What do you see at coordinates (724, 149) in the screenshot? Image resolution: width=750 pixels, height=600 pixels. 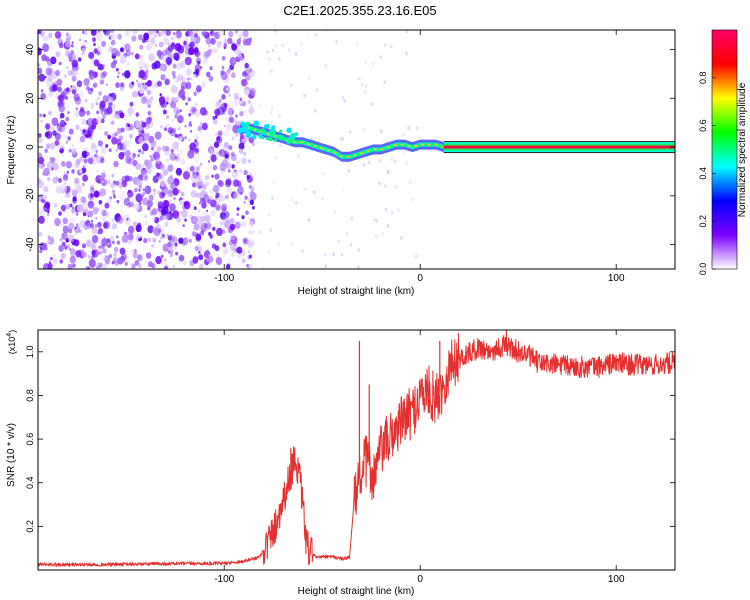 I see `colorbar-gradient` at bounding box center [724, 149].